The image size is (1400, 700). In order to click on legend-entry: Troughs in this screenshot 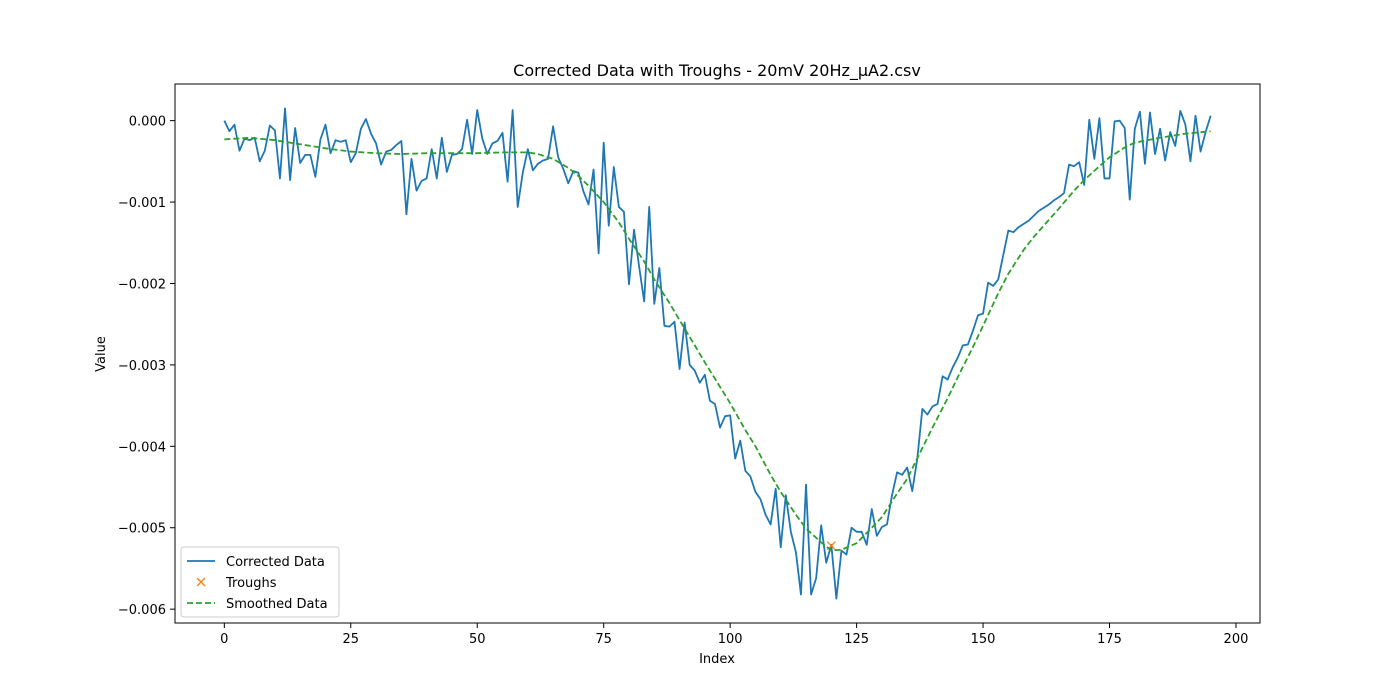, I will do `click(236, 583)`.